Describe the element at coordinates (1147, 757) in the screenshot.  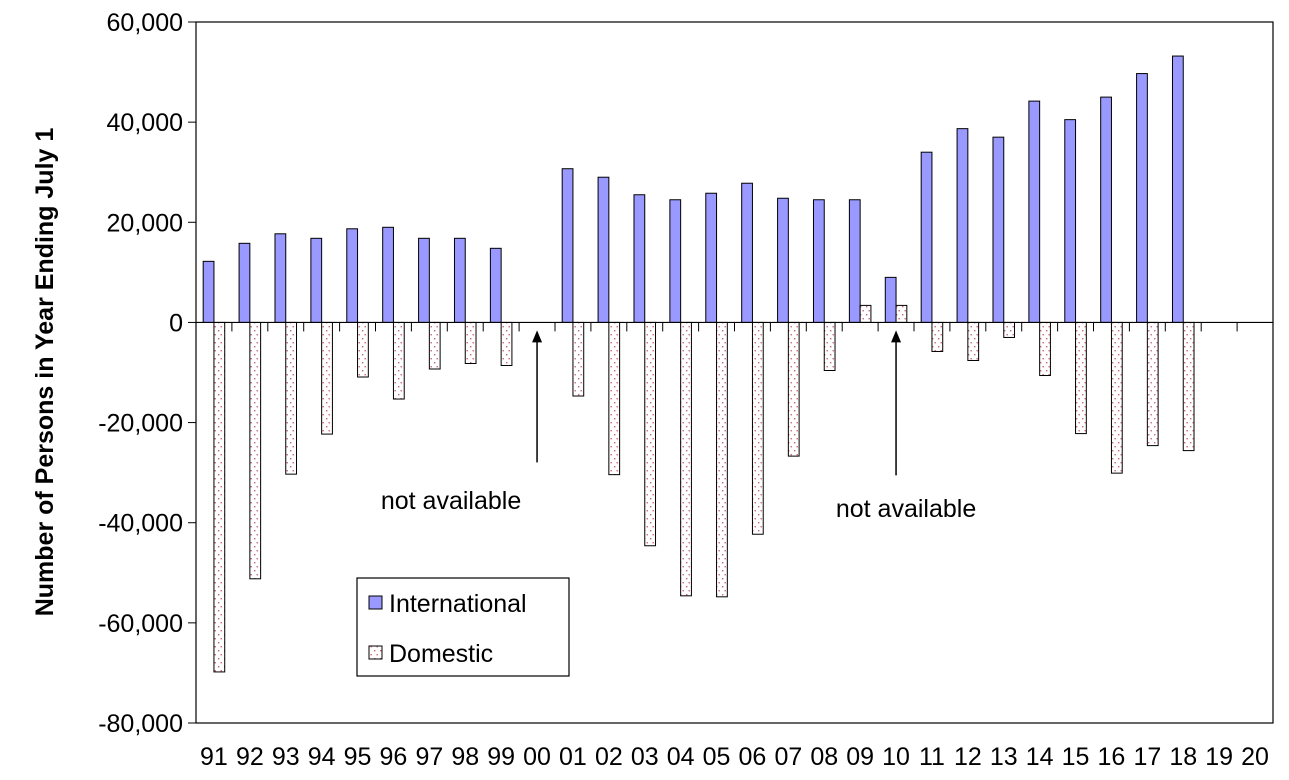
I see `x-tick-label: 17` at that location.